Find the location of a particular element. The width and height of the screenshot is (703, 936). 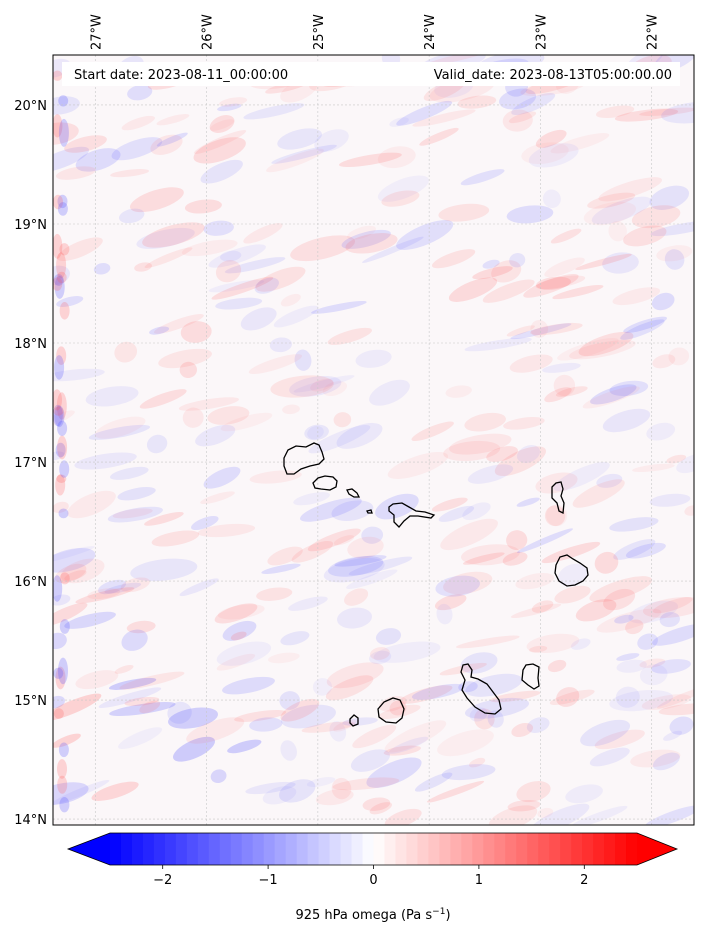

colorbar-label: 925 hPa omega (Pa s−1) is located at coordinates (372, 915).